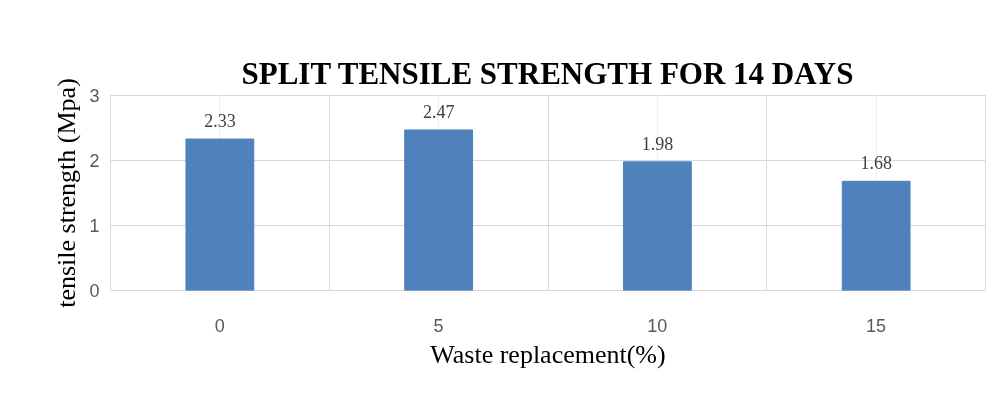 The width and height of the screenshot is (1007, 406). Describe the element at coordinates (94, 96) in the screenshot. I see `y-tick-label: 3` at that location.